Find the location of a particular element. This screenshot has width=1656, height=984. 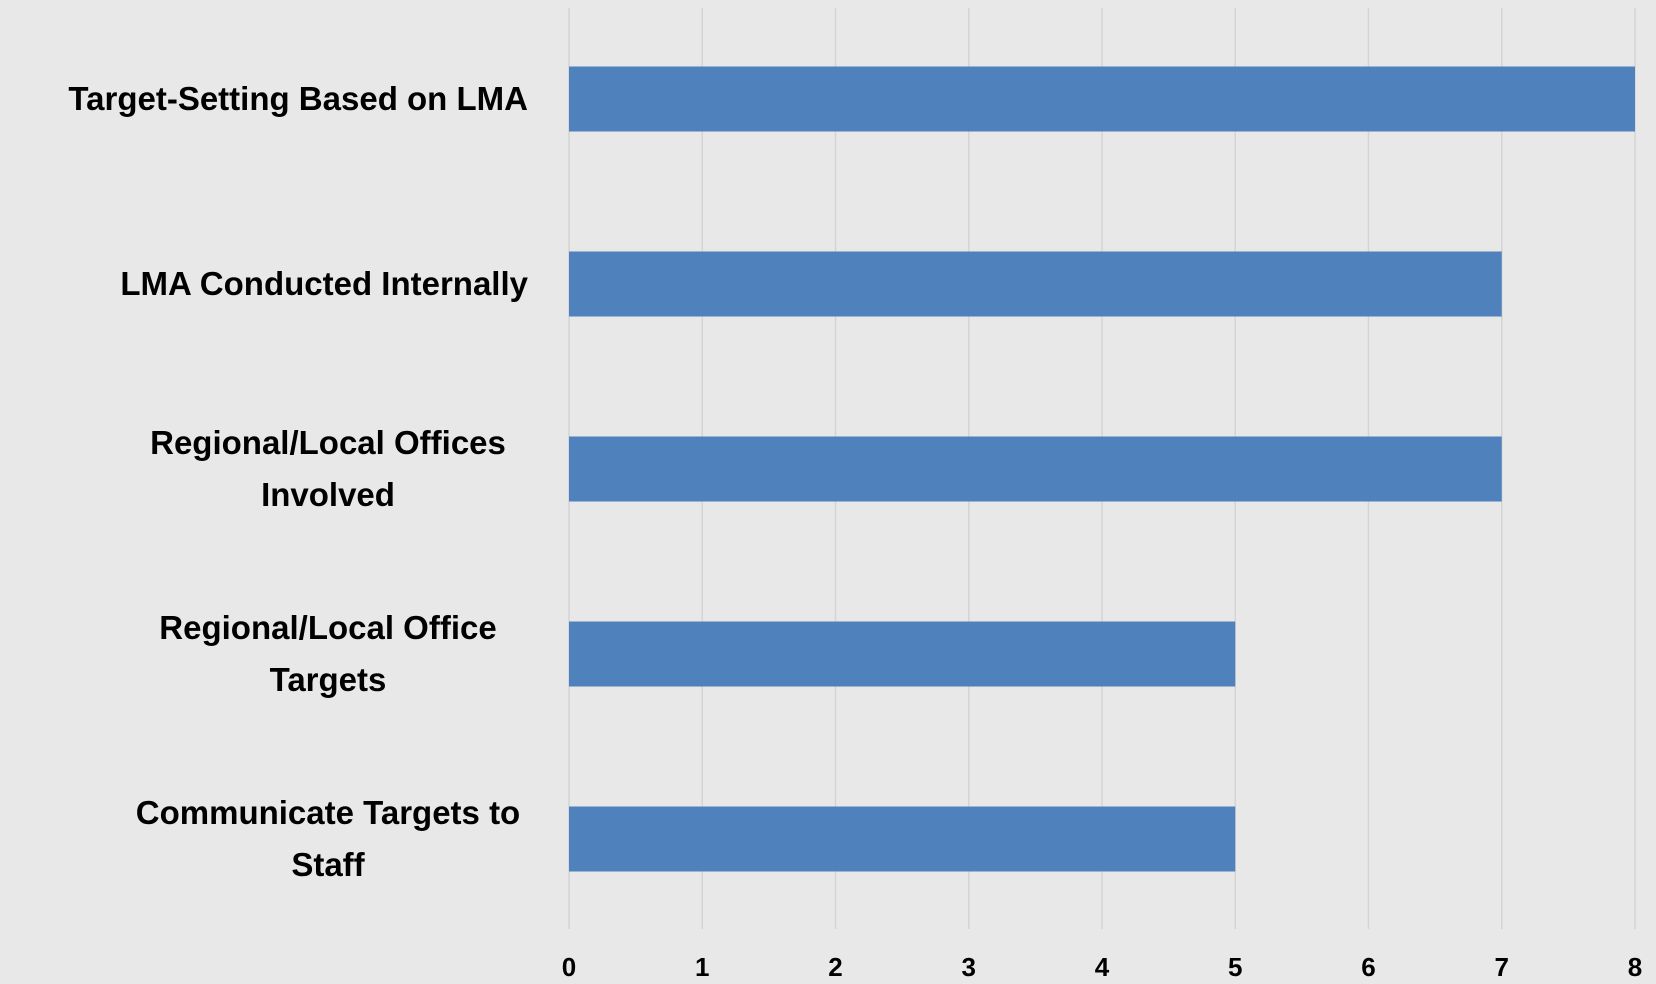

y-tick-label: Communicate Targets to Staff is located at coordinates (328, 838).